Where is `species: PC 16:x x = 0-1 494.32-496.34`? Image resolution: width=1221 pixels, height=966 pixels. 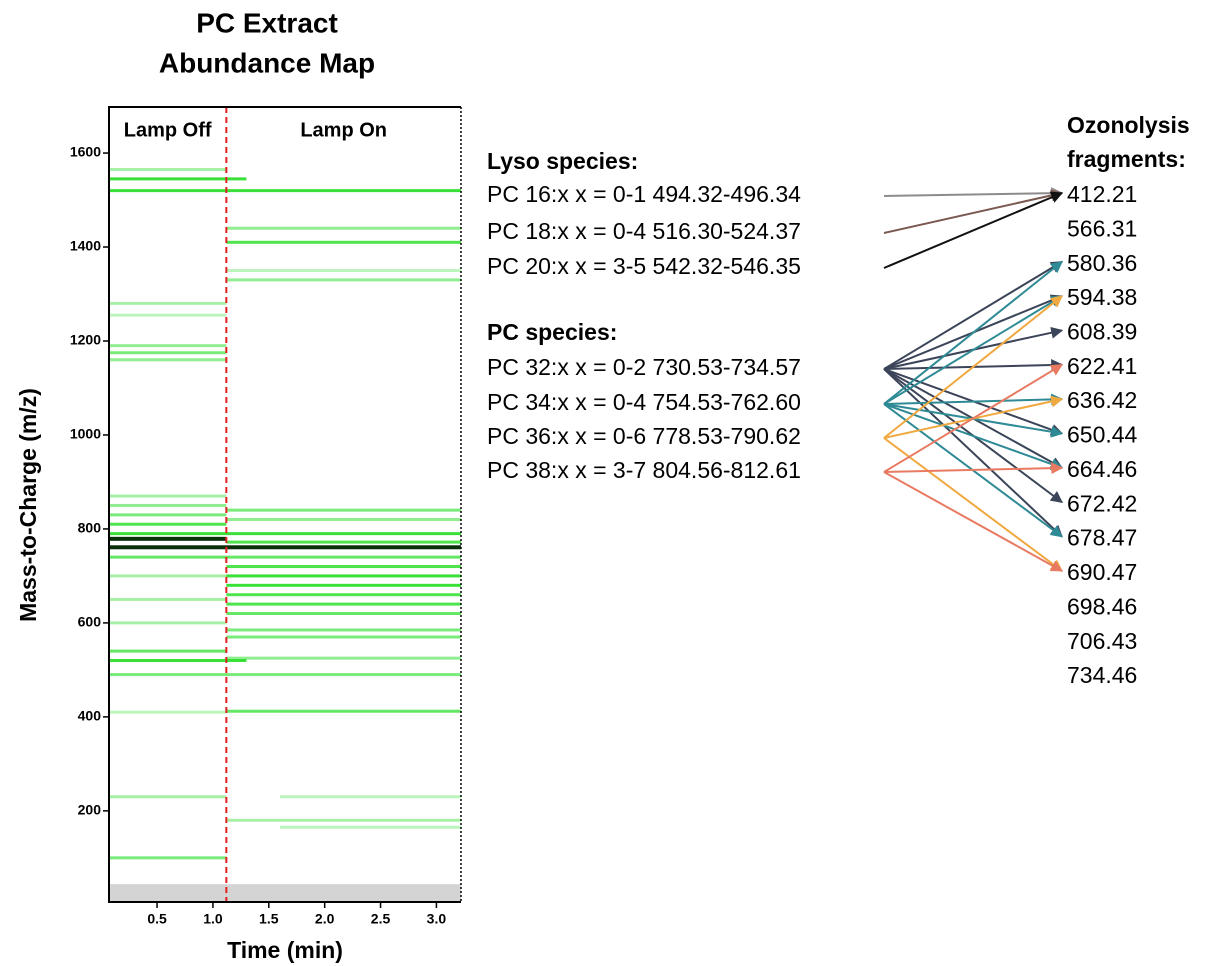 species: PC 16:x x = 0-1 494.32-496.34 is located at coordinates (644, 194).